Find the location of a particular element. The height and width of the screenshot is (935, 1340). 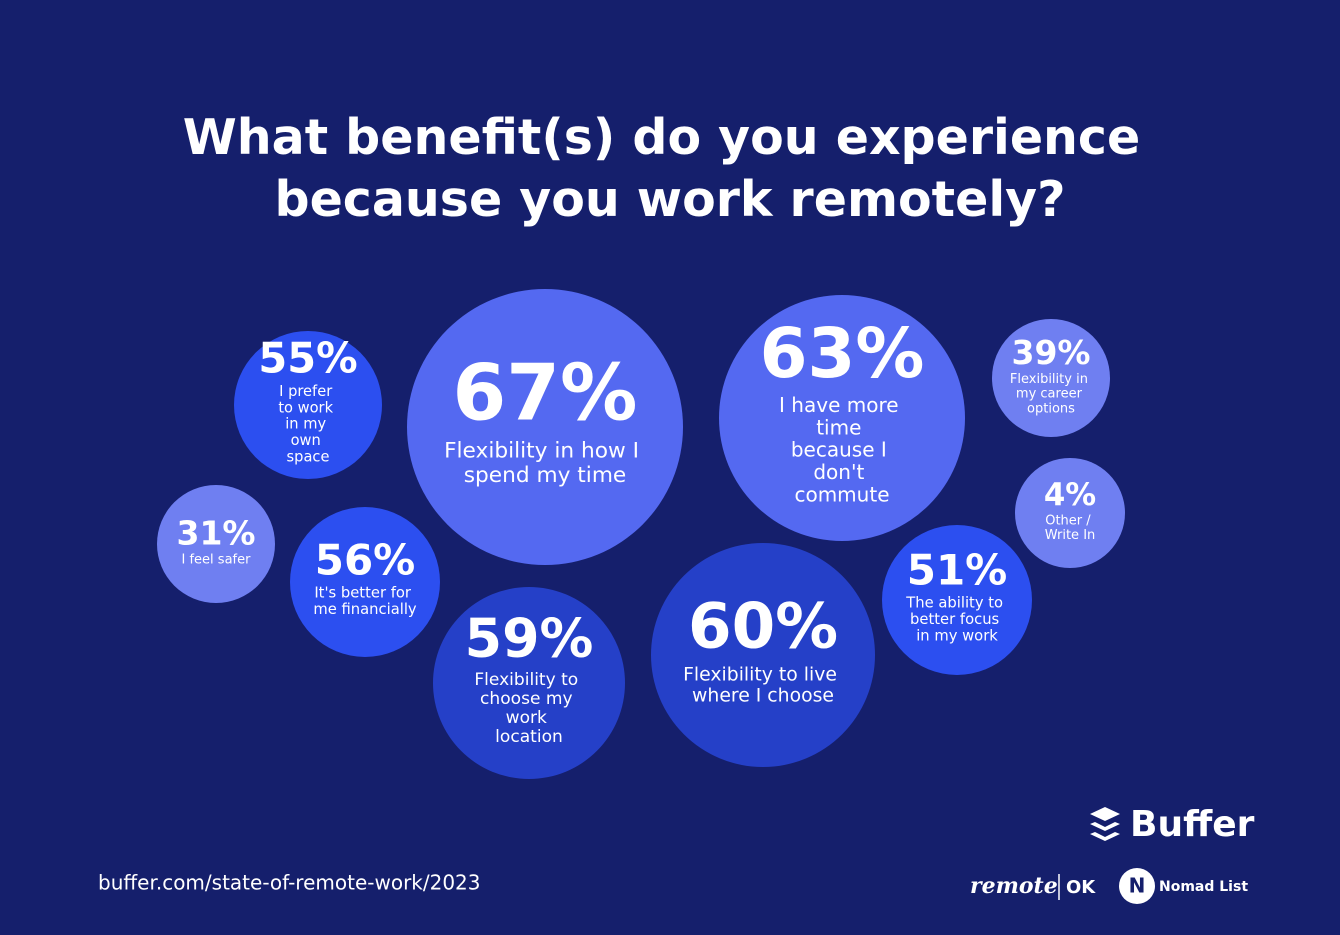

bubble-group: Other / Write In4% is located at coordinates (1070, 513).